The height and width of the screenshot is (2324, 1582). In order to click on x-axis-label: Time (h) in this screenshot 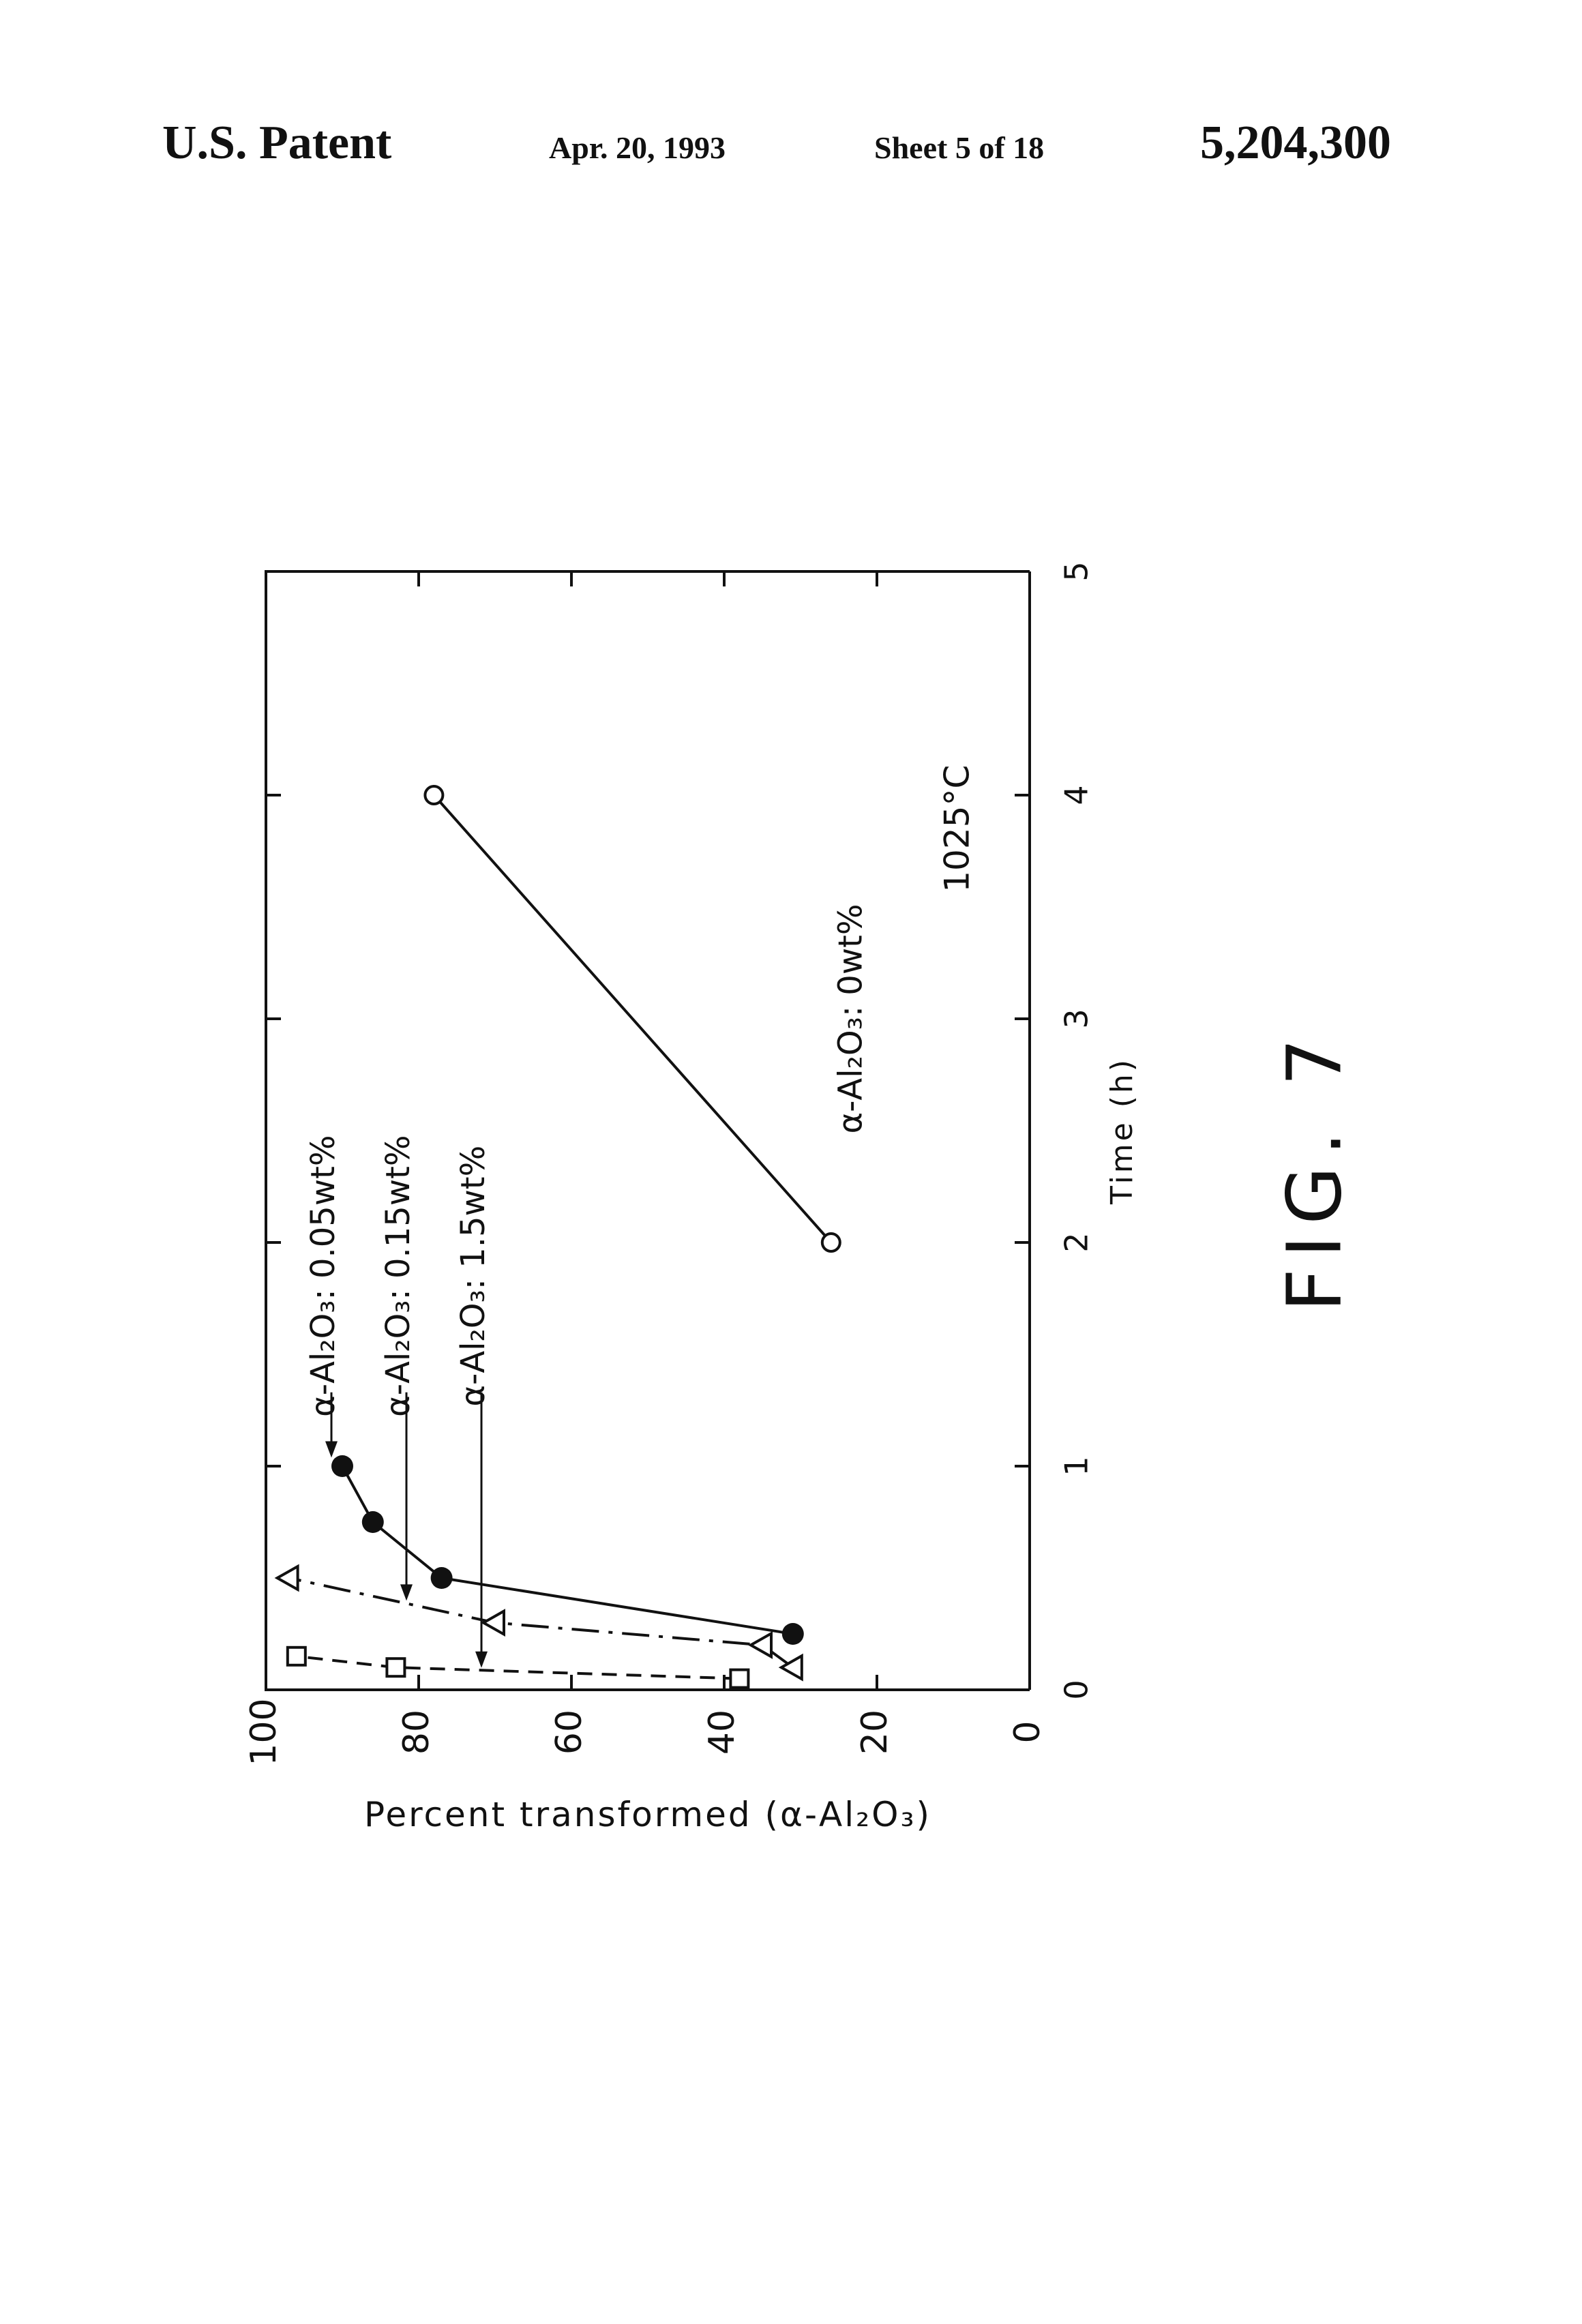, I will do `click(1122, 1131)`.